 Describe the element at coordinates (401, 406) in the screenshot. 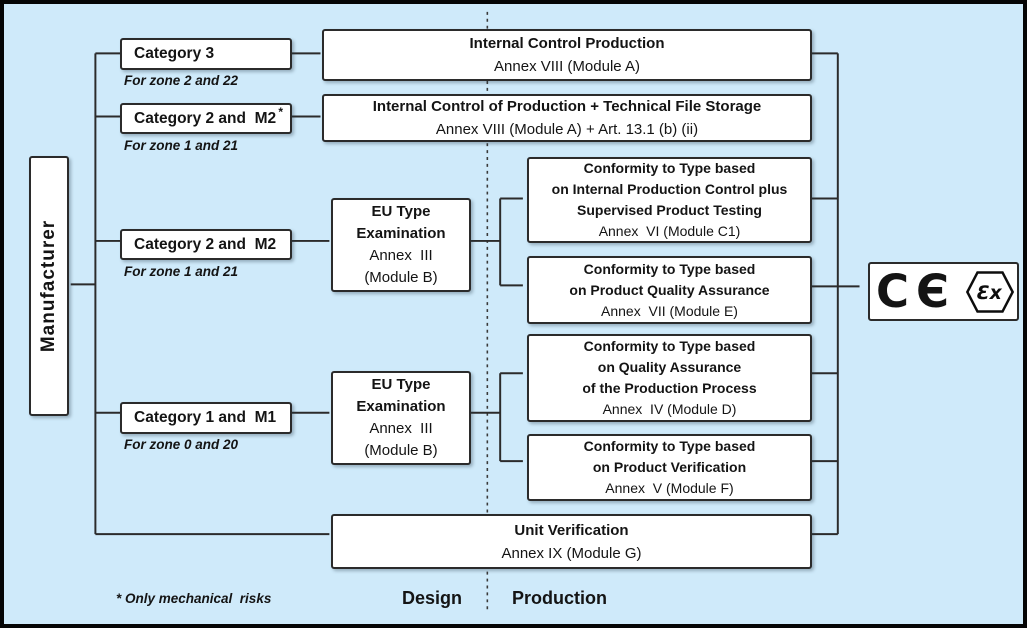

I see `eu-type-b-line2: Examination` at that location.